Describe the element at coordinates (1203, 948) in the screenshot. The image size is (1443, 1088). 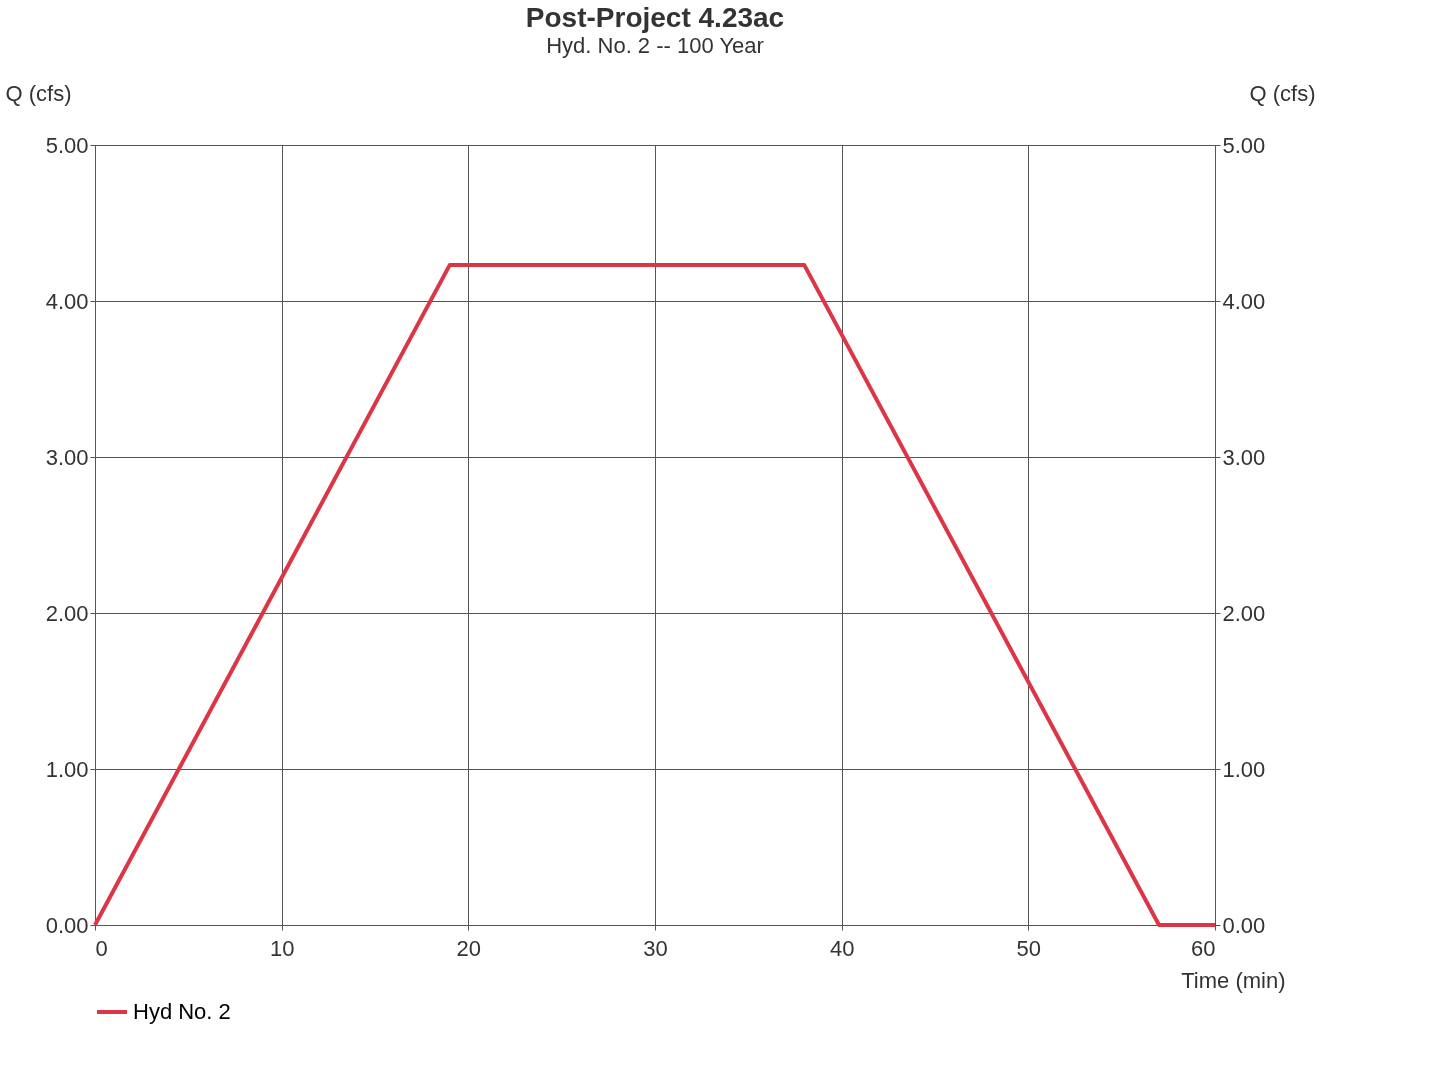
I see `x-tick-label: 60` at that location.